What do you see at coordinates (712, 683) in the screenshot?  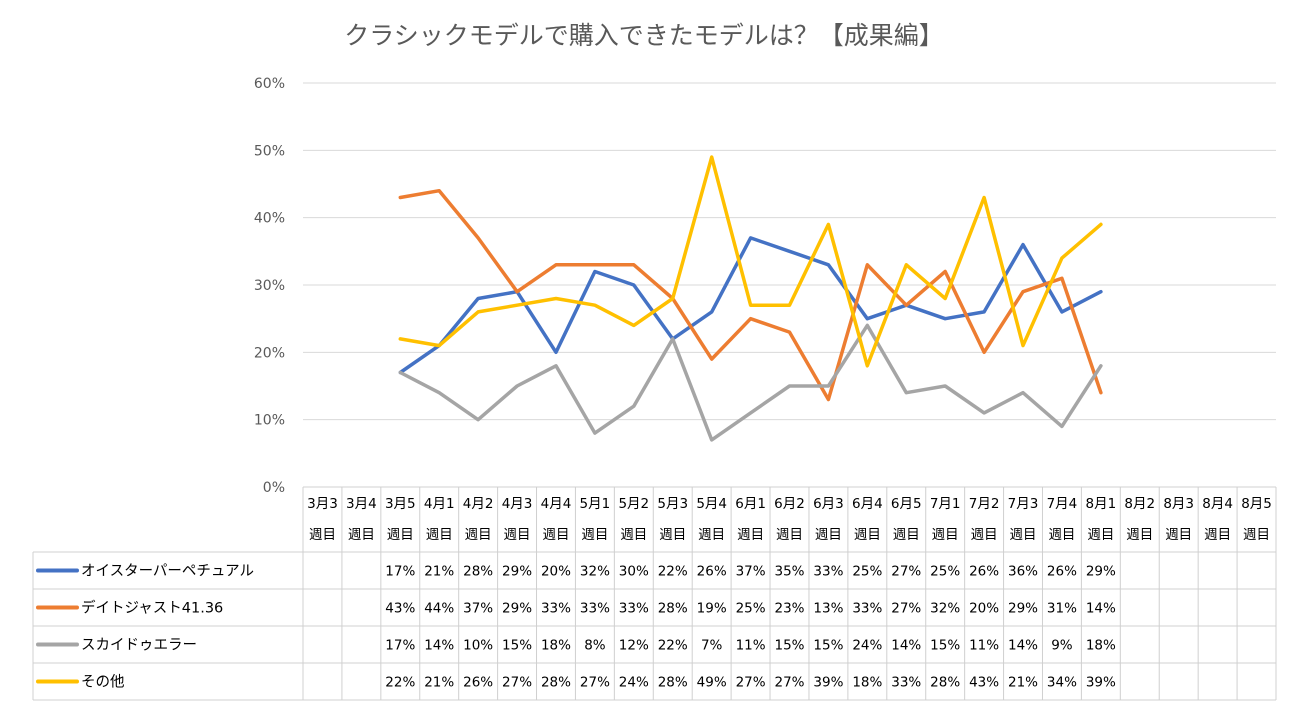 I see `table-cell-value: 49%` at bounding box center [712, 683].